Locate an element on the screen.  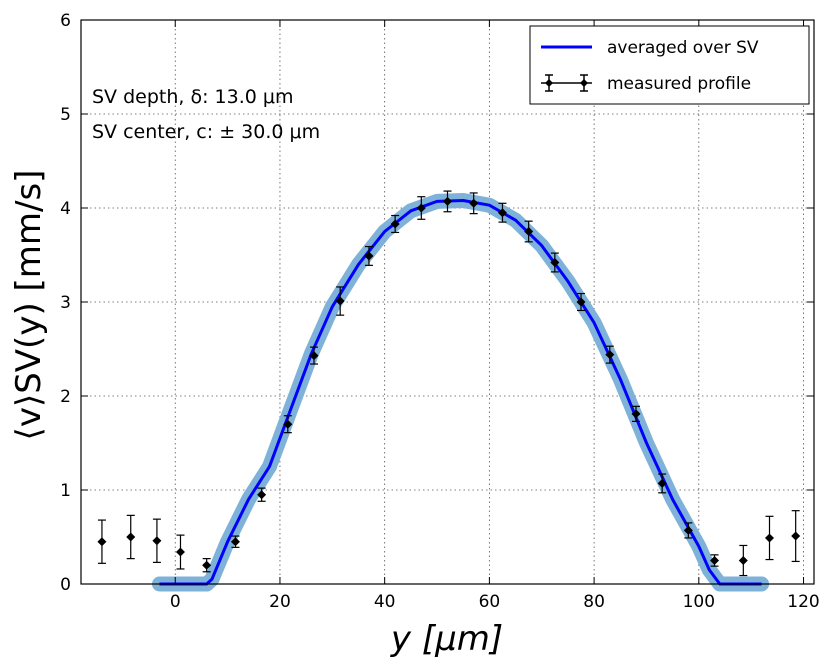
y-axis-title: ⟨v⟩SV(y) [mm/s] is located at coordinates (29, 305).